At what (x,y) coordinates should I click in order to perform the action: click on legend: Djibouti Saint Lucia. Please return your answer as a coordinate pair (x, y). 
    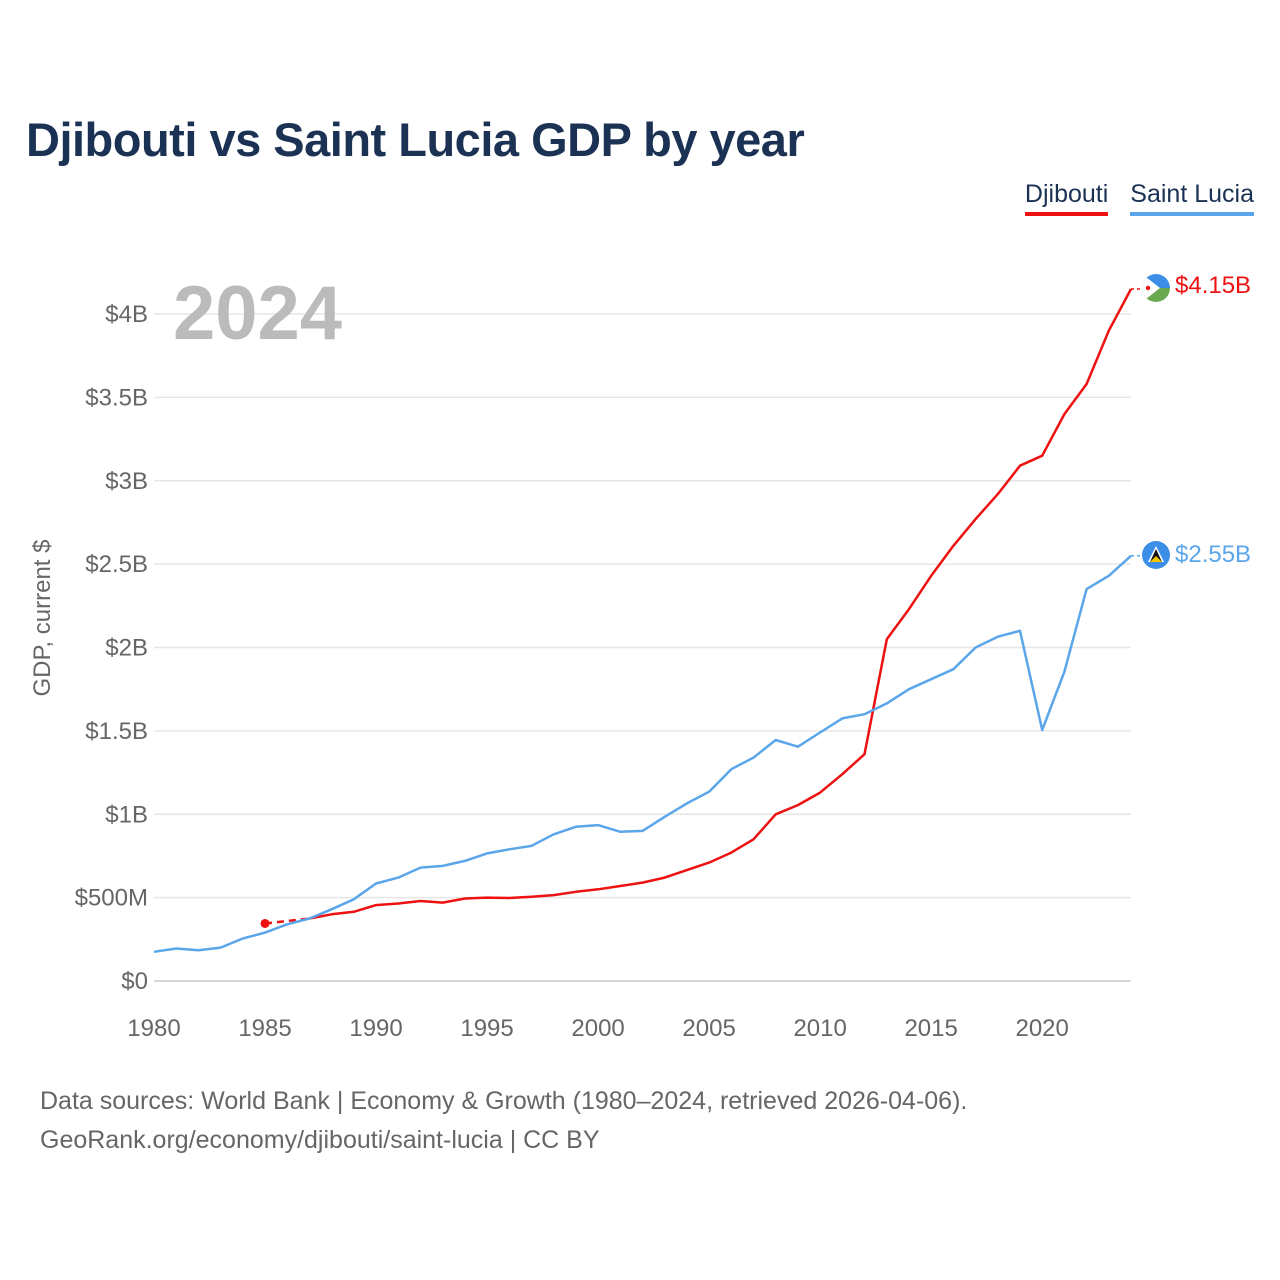
    Looking at the image, I should click on (1139, 198).